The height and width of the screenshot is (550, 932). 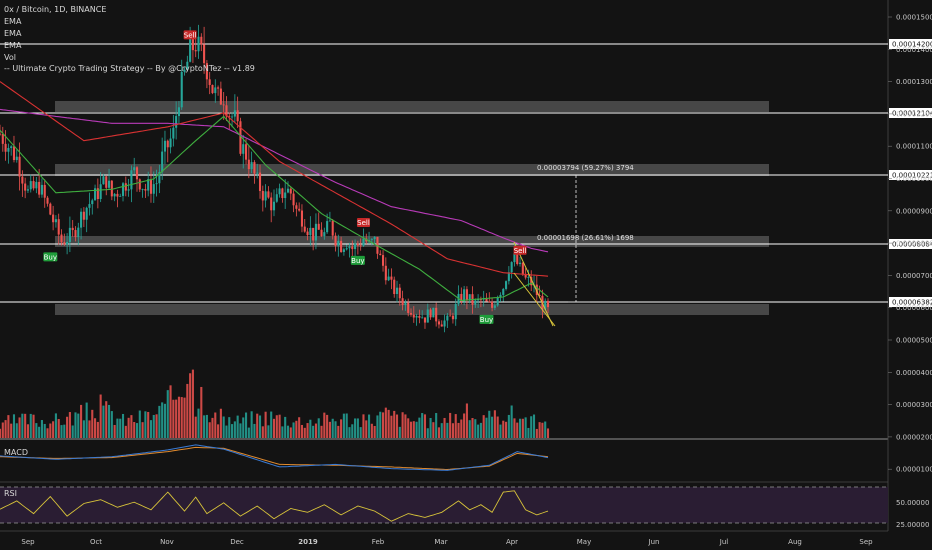 What do you see at coordinates (447, 542) in the screenshot?
I see `time-axis: Sep Oct Nov Dec 2019 Feb Mar Apr May Jun Jul Aug Sep` at bounding box center [447, 542].